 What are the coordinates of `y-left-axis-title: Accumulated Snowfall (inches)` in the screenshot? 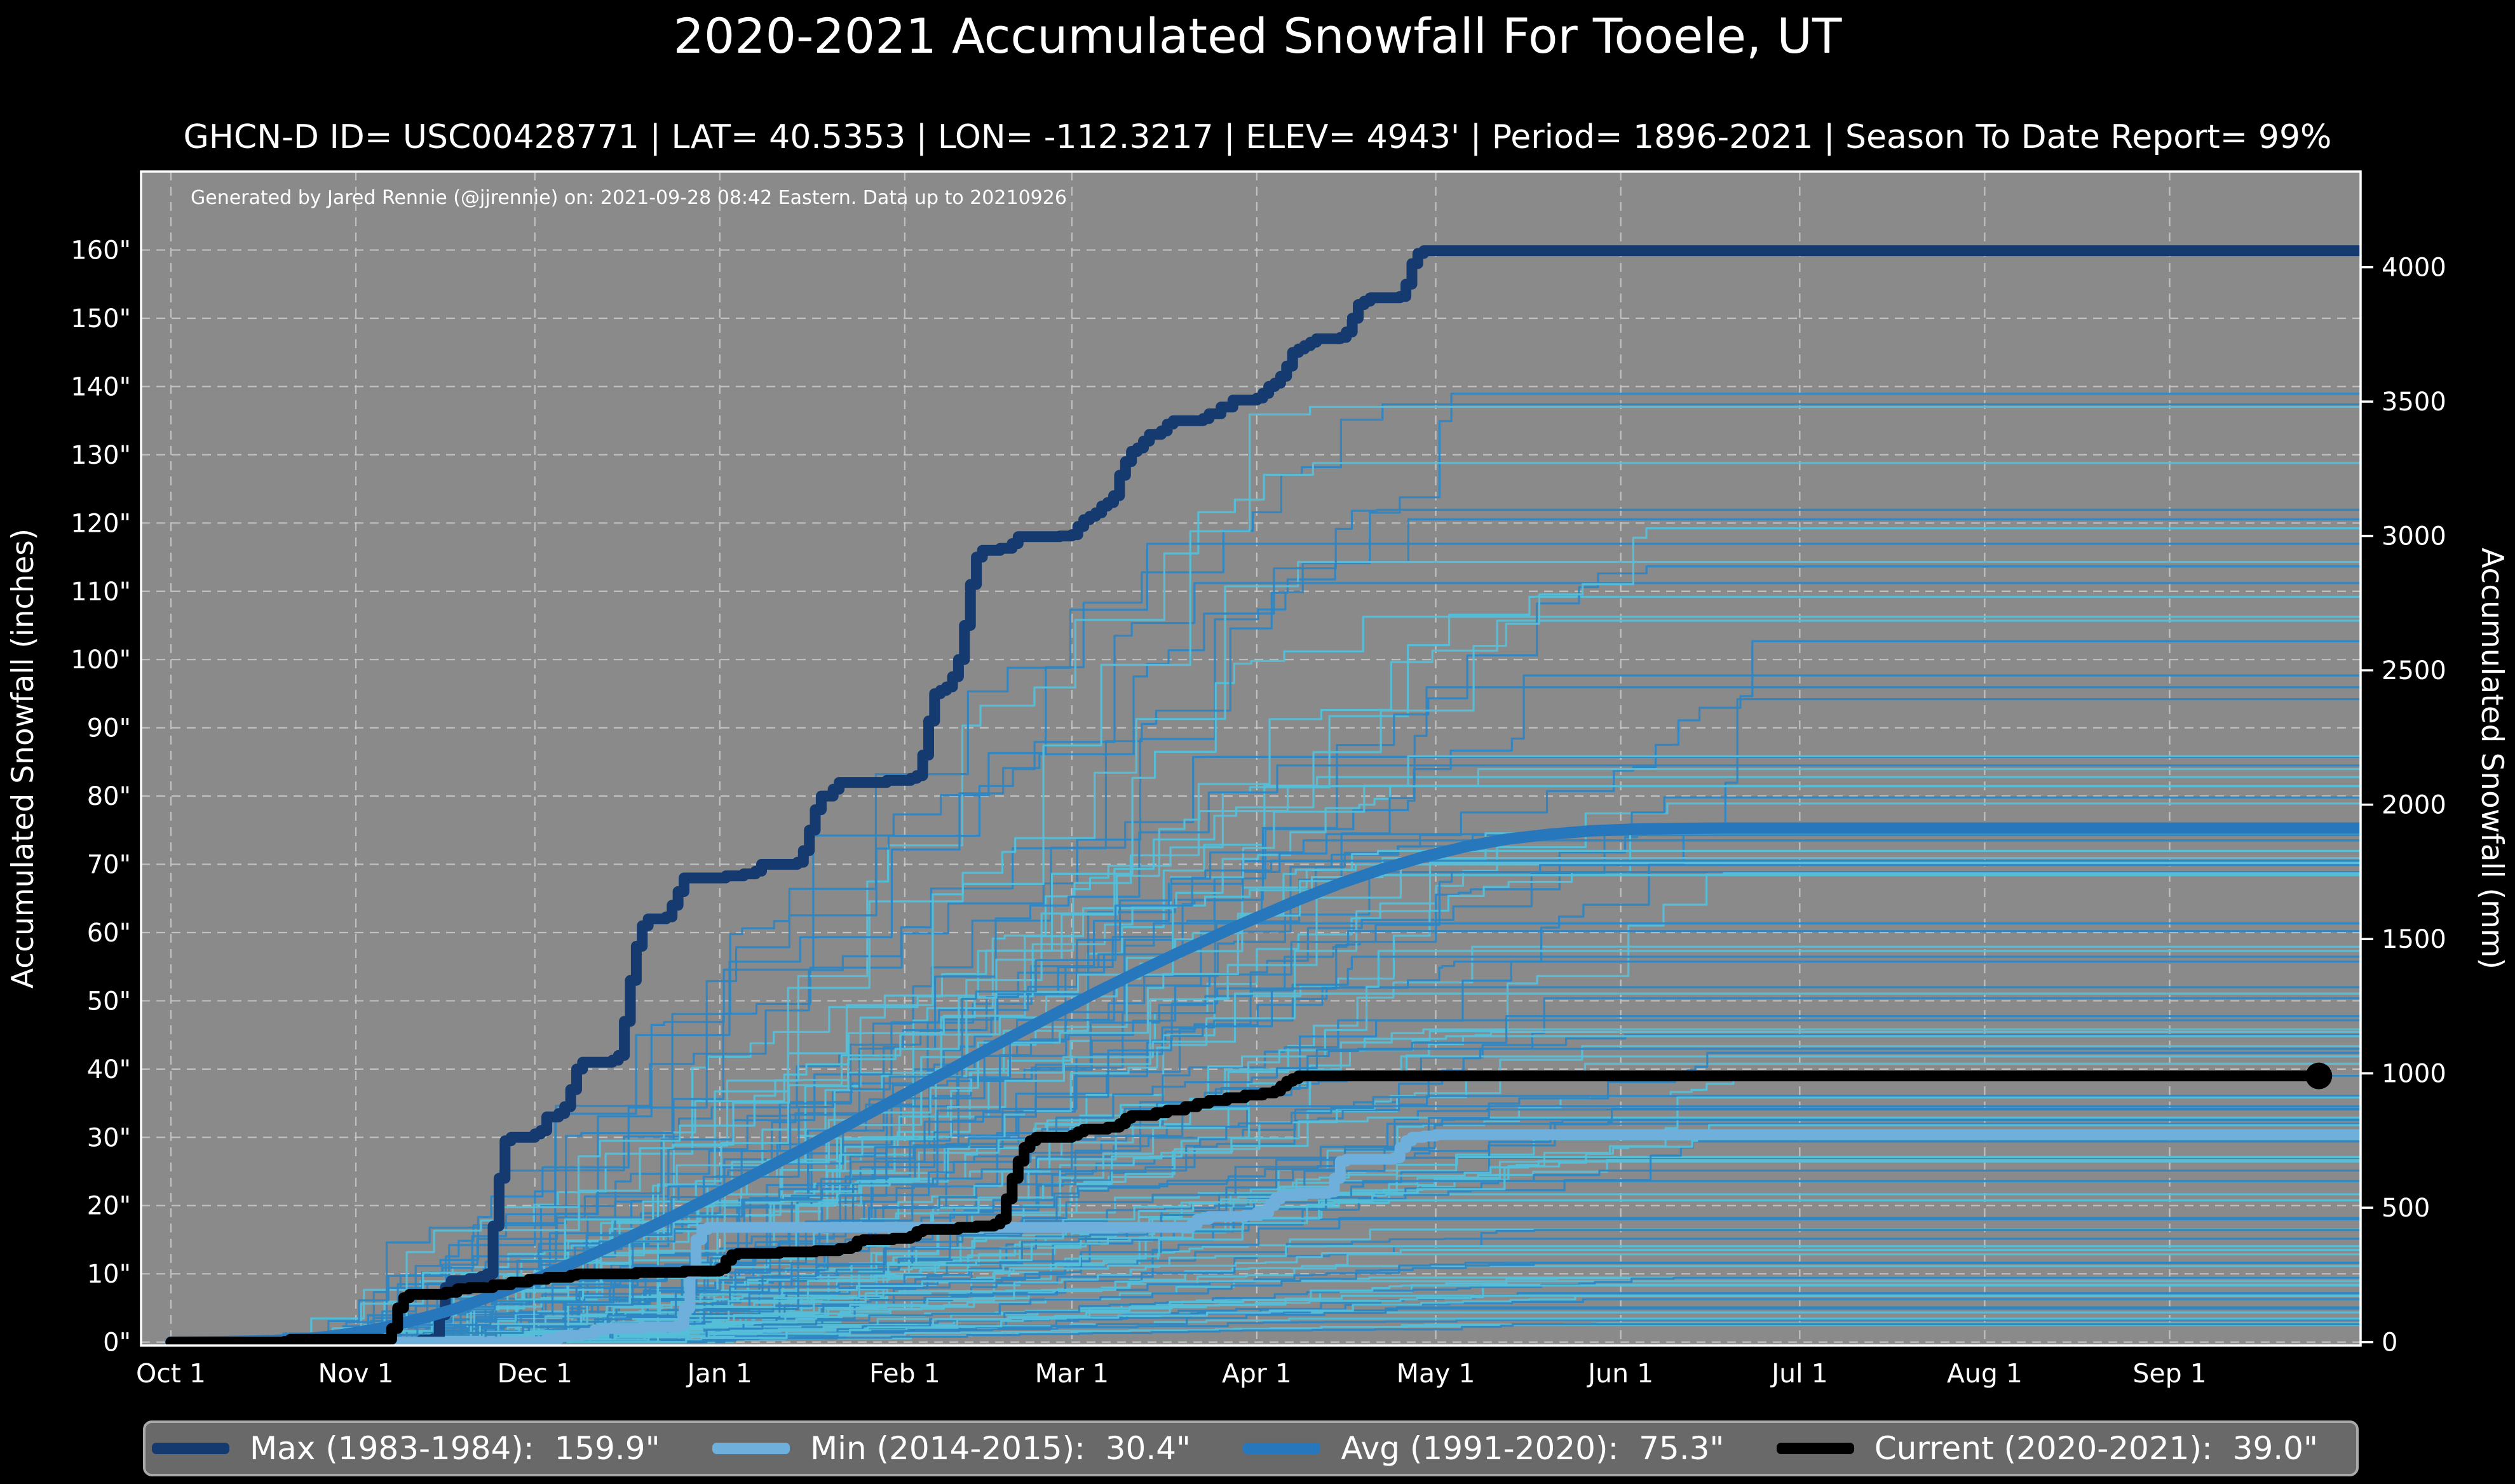 It's located at (23, 759).